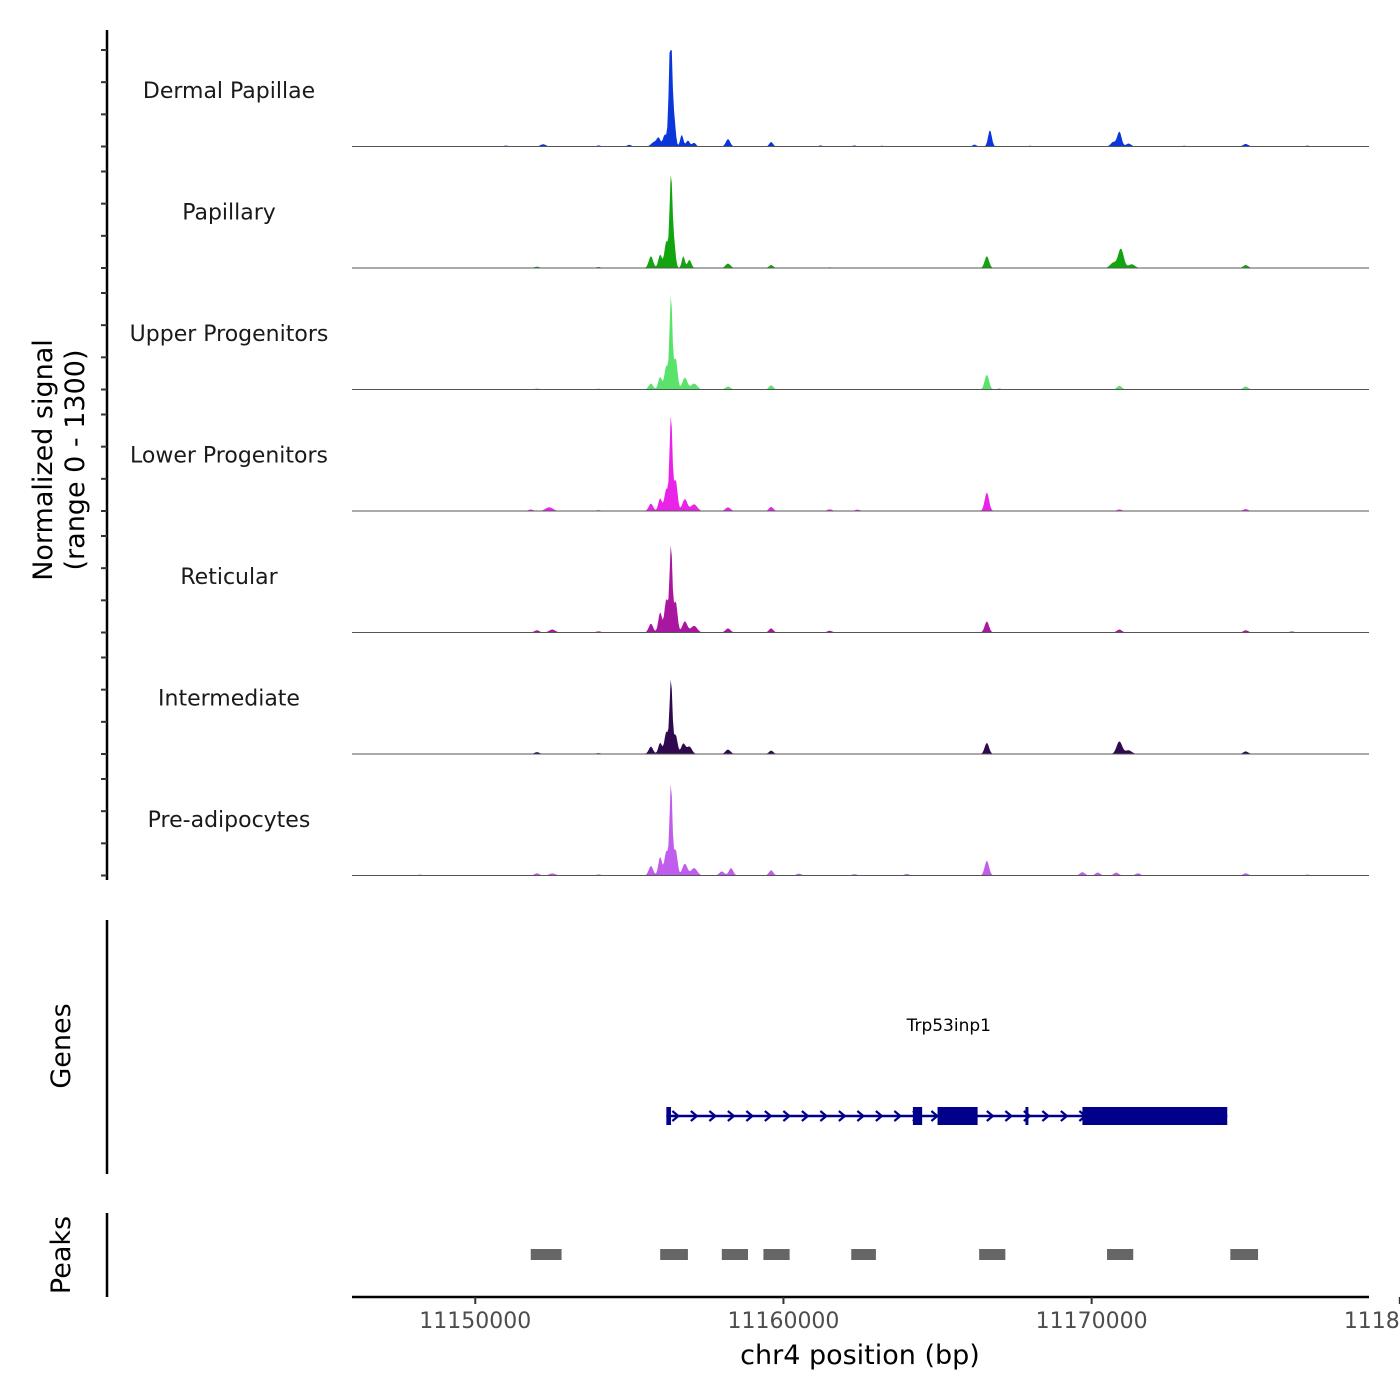  I want to click on peaks-track, so click(894, 1254).